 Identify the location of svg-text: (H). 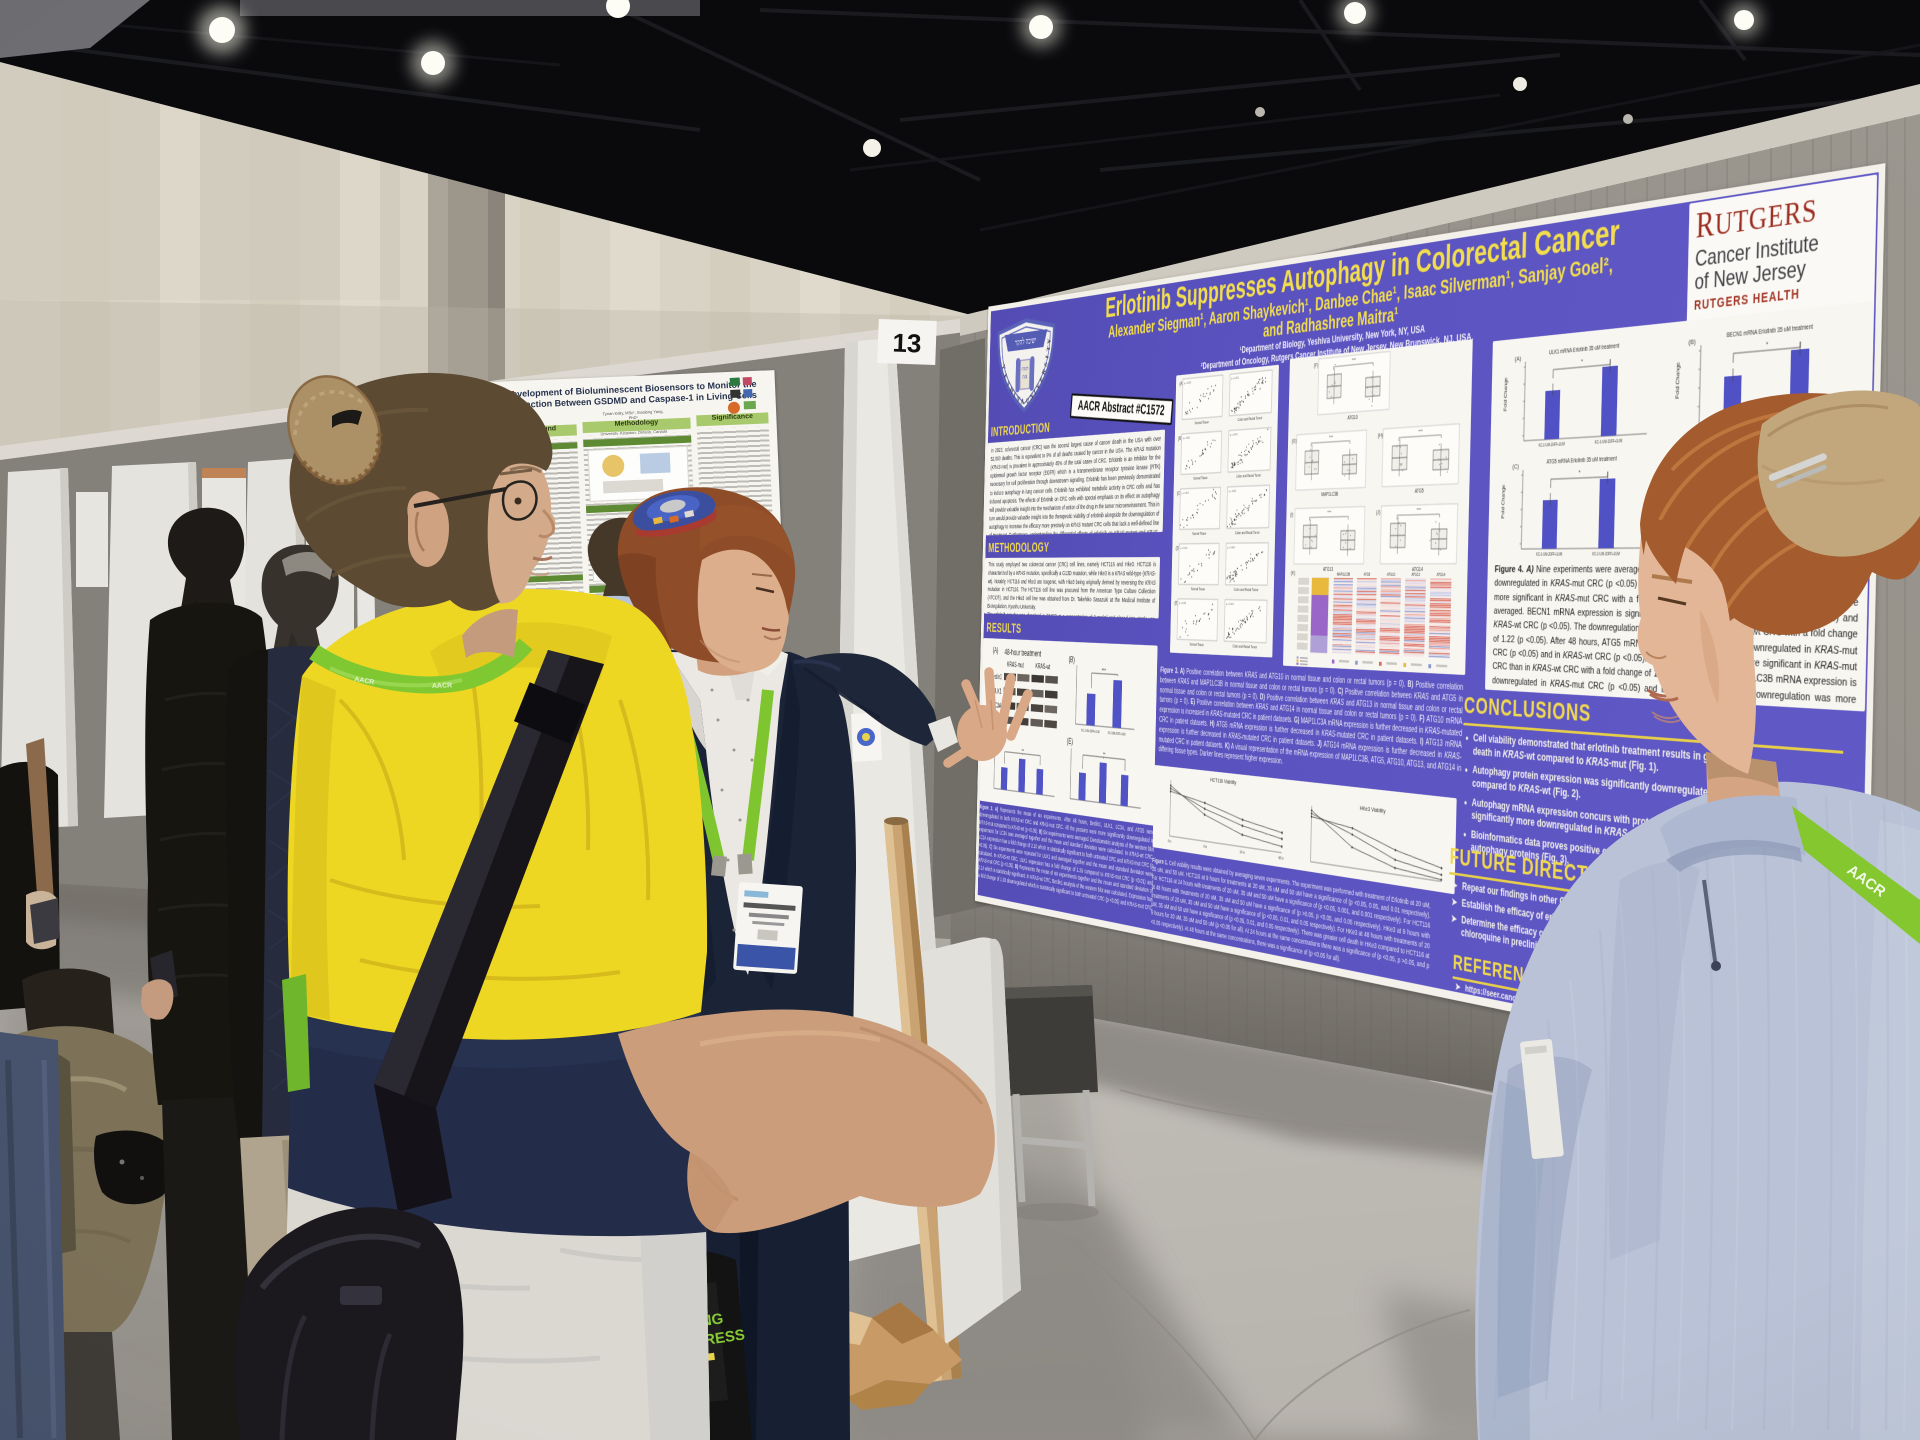
(1380, 436).